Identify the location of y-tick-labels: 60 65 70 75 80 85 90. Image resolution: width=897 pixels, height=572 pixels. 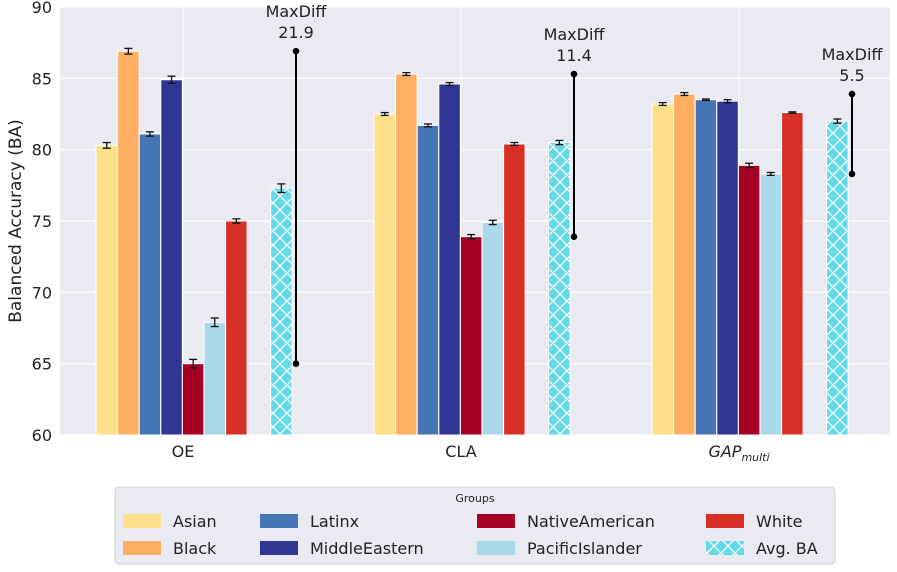
(42, 222).